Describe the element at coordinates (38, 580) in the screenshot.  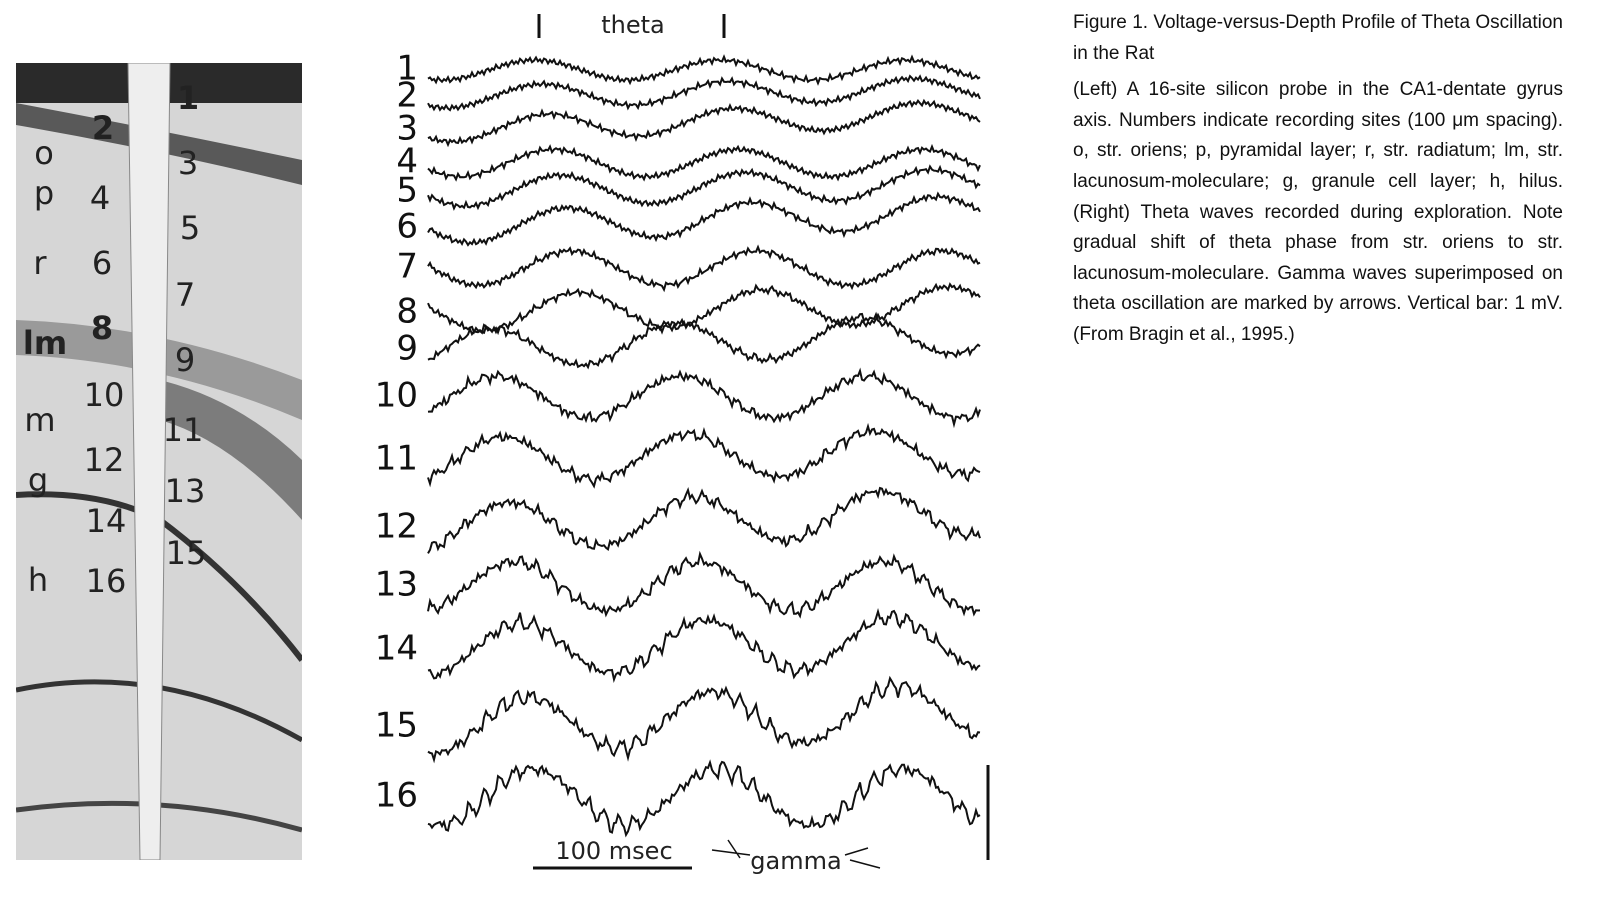
I see `layer-label: h` at that location.